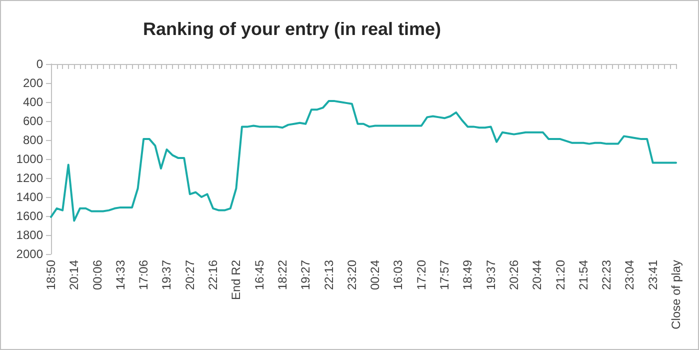  What do you see at coordinates (282, 275) in the screenshot?
I see `x-tick-label: 18:22` at bounding box center [282, 275].